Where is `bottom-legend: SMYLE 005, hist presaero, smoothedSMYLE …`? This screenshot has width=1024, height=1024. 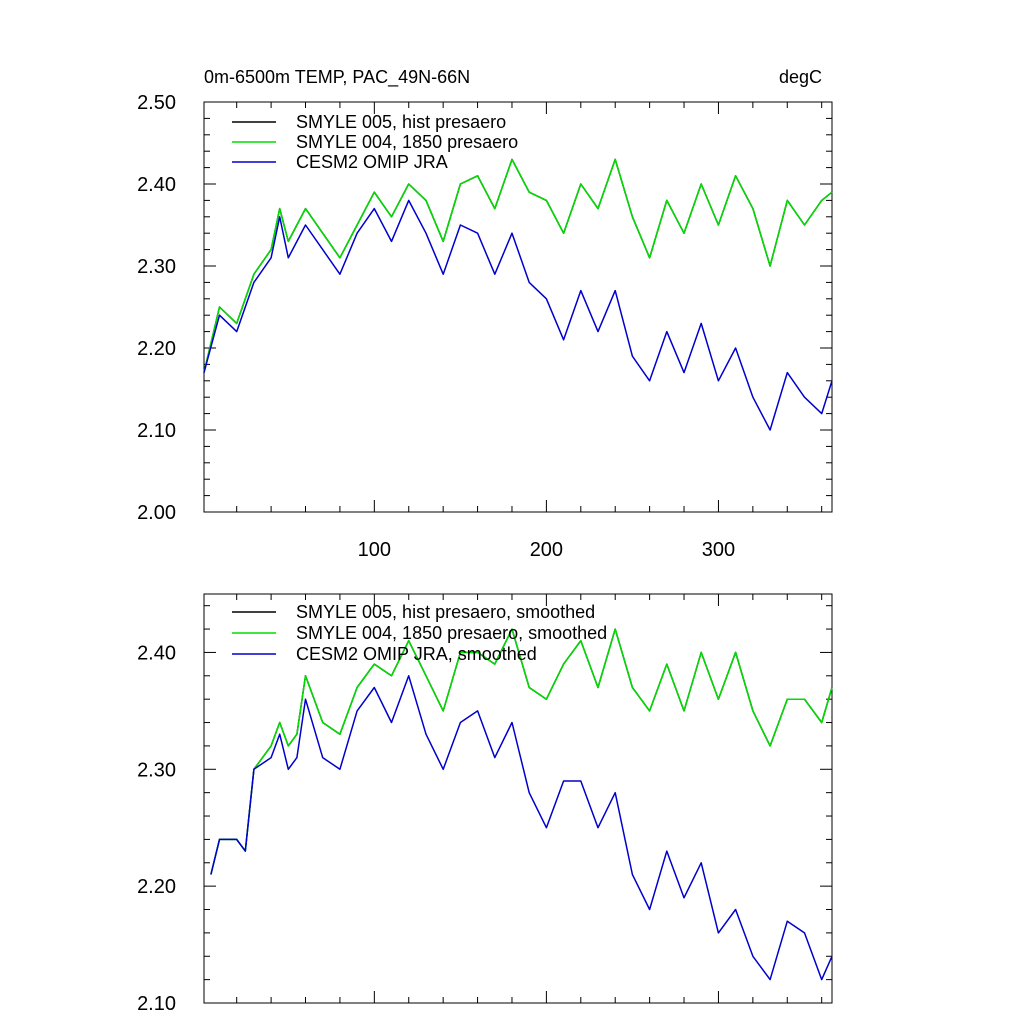 bottom-legend: SMYLE 005, hist presaero, smoothedSMYLE … is located at coordinates (419, 633).